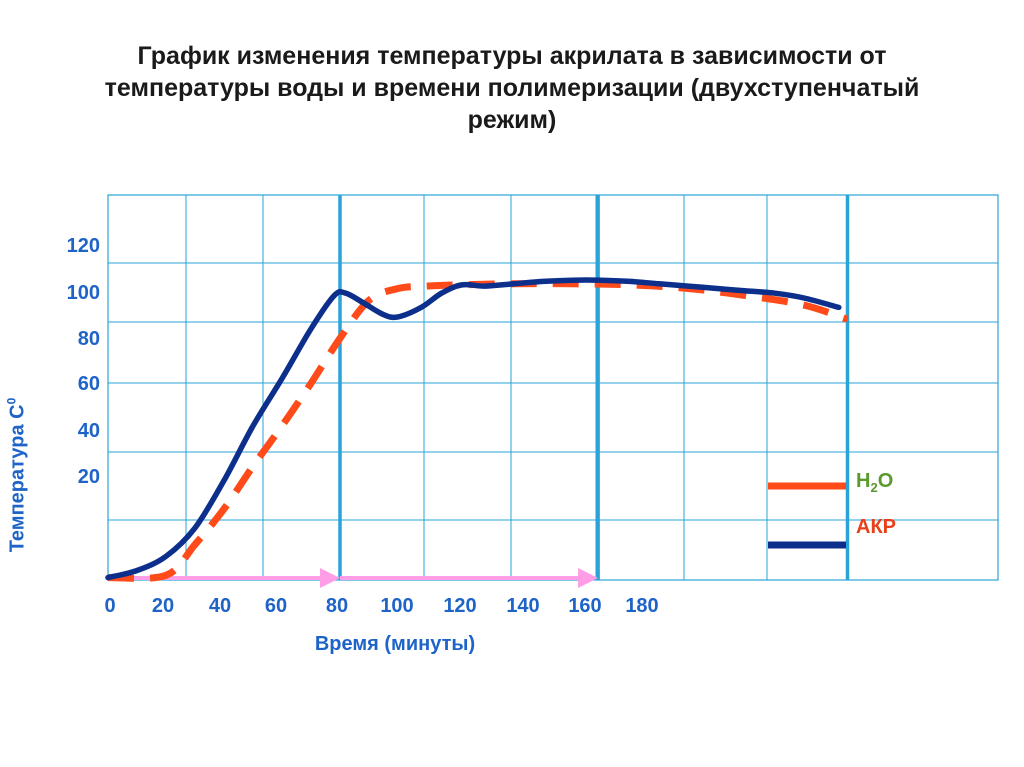 The image size is (1024, 767). What do you see at coordinates (163, 606) in the screenshot?
I see `x-tick-label: 20` at bounding box center [163, 606].